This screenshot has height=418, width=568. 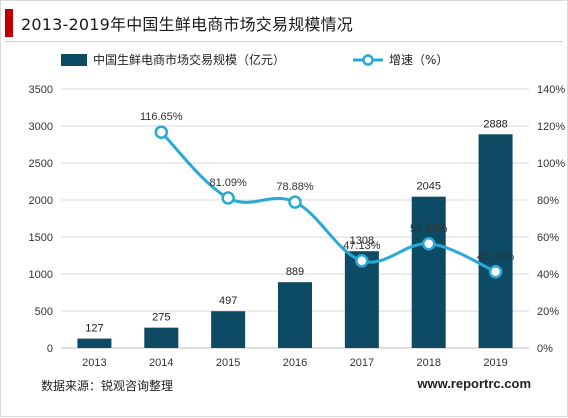 What do you see at coordinates (161, 117) in the screenshot?
I see `growth-value-label: 116.65%` at bounding box center [161, 117].